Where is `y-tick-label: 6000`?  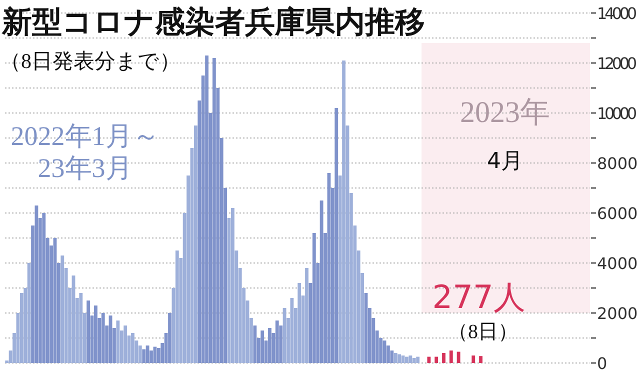
y-tick-label: 6000 is located at coordinates (617, 213).